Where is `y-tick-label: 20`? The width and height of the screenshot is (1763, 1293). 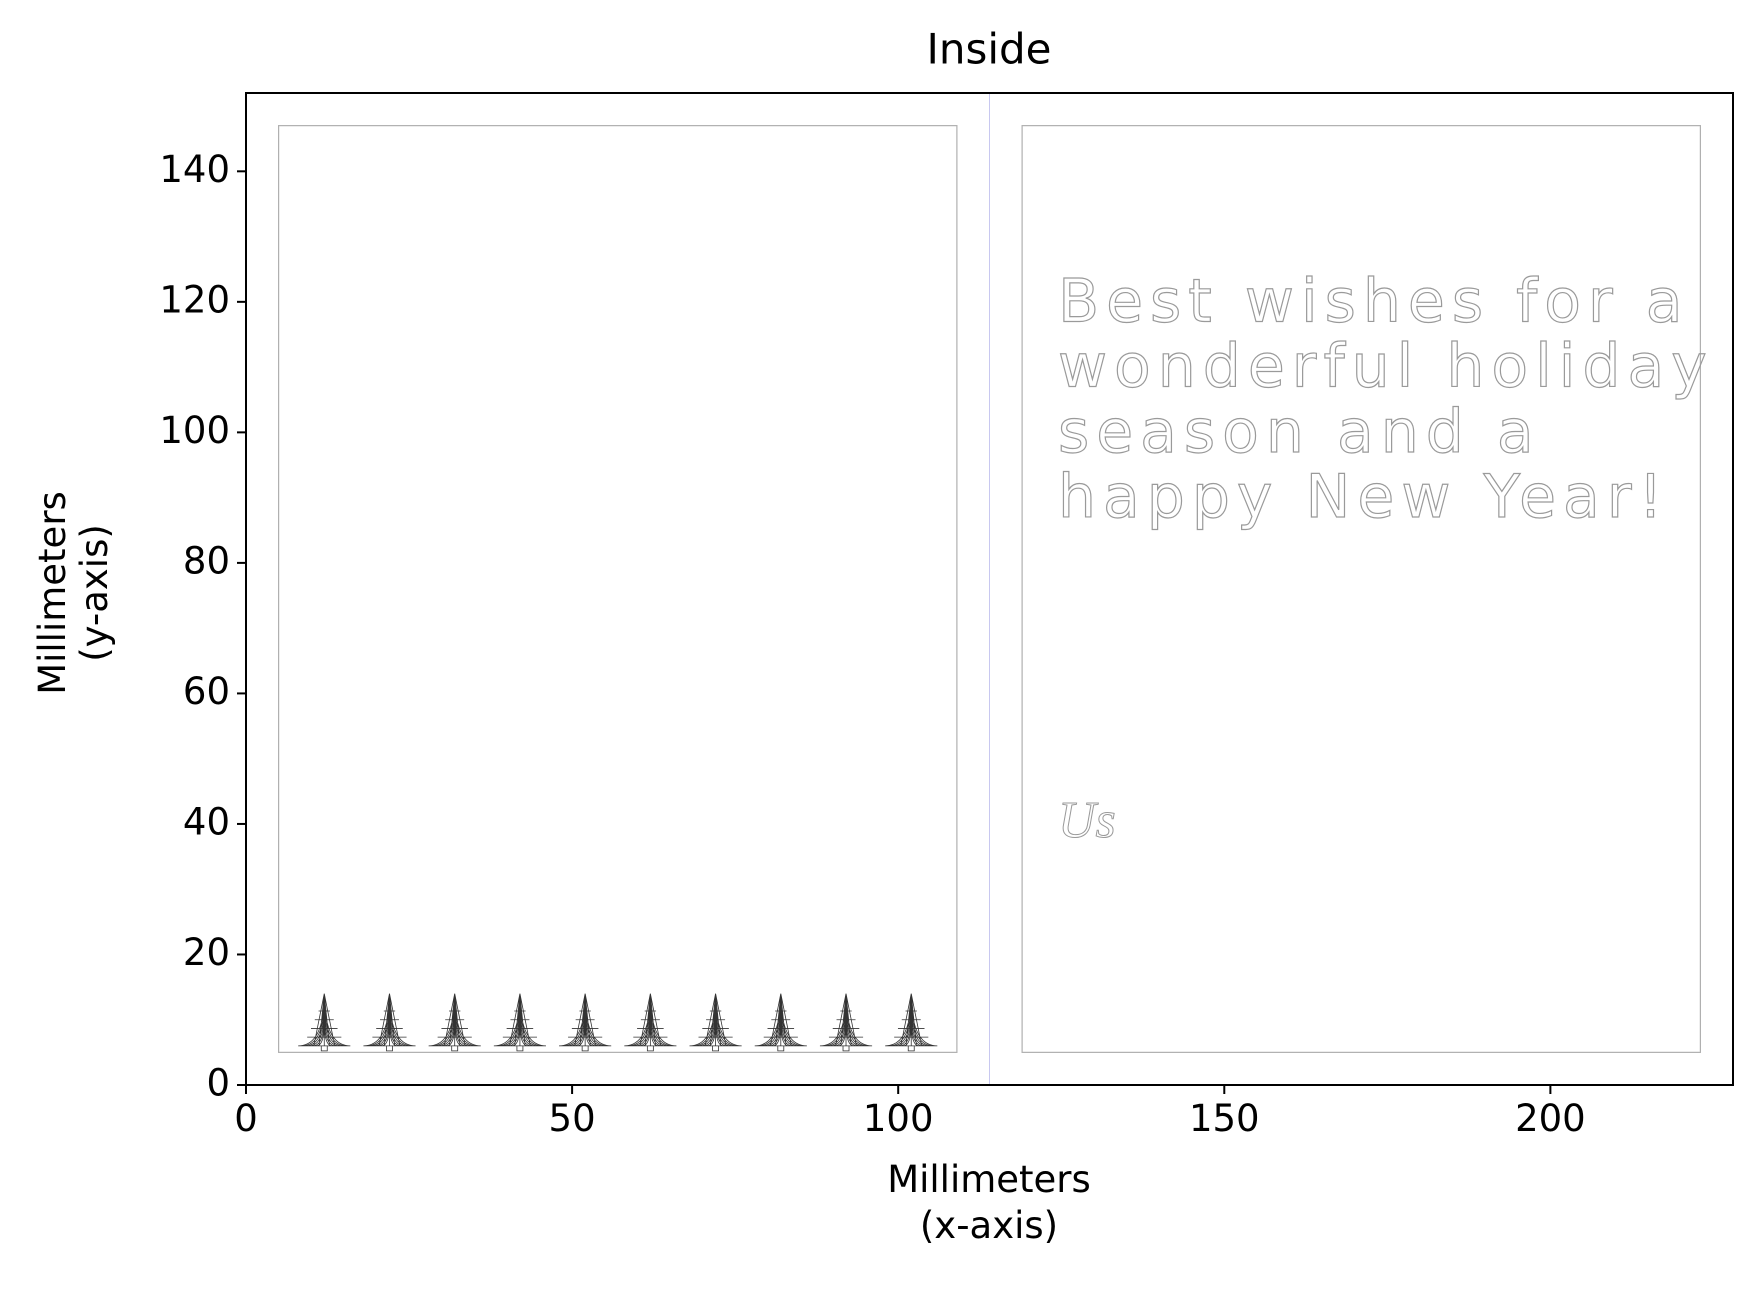
y-tick-label: 20 is located at coordinates (206, 952).